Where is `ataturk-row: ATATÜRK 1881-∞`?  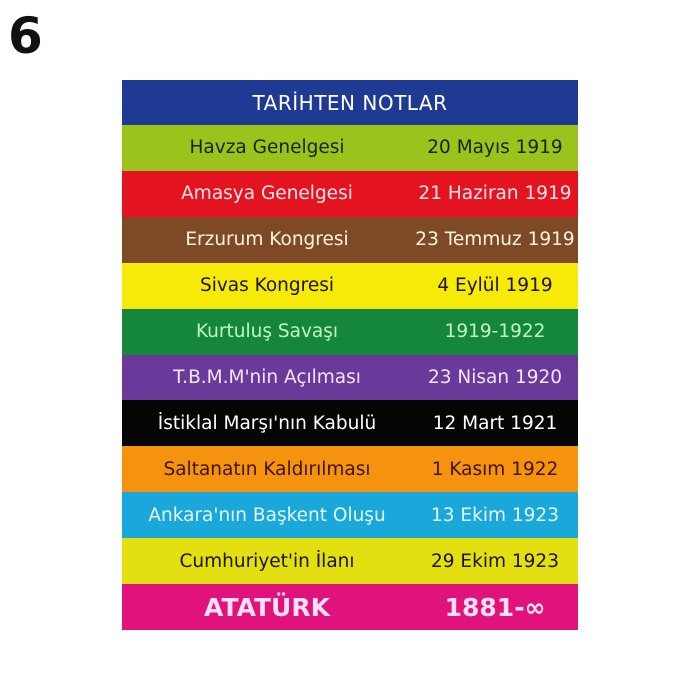
ataturk-row: ATATÜRK 1881-∞ is located at coordinates (350, 607).